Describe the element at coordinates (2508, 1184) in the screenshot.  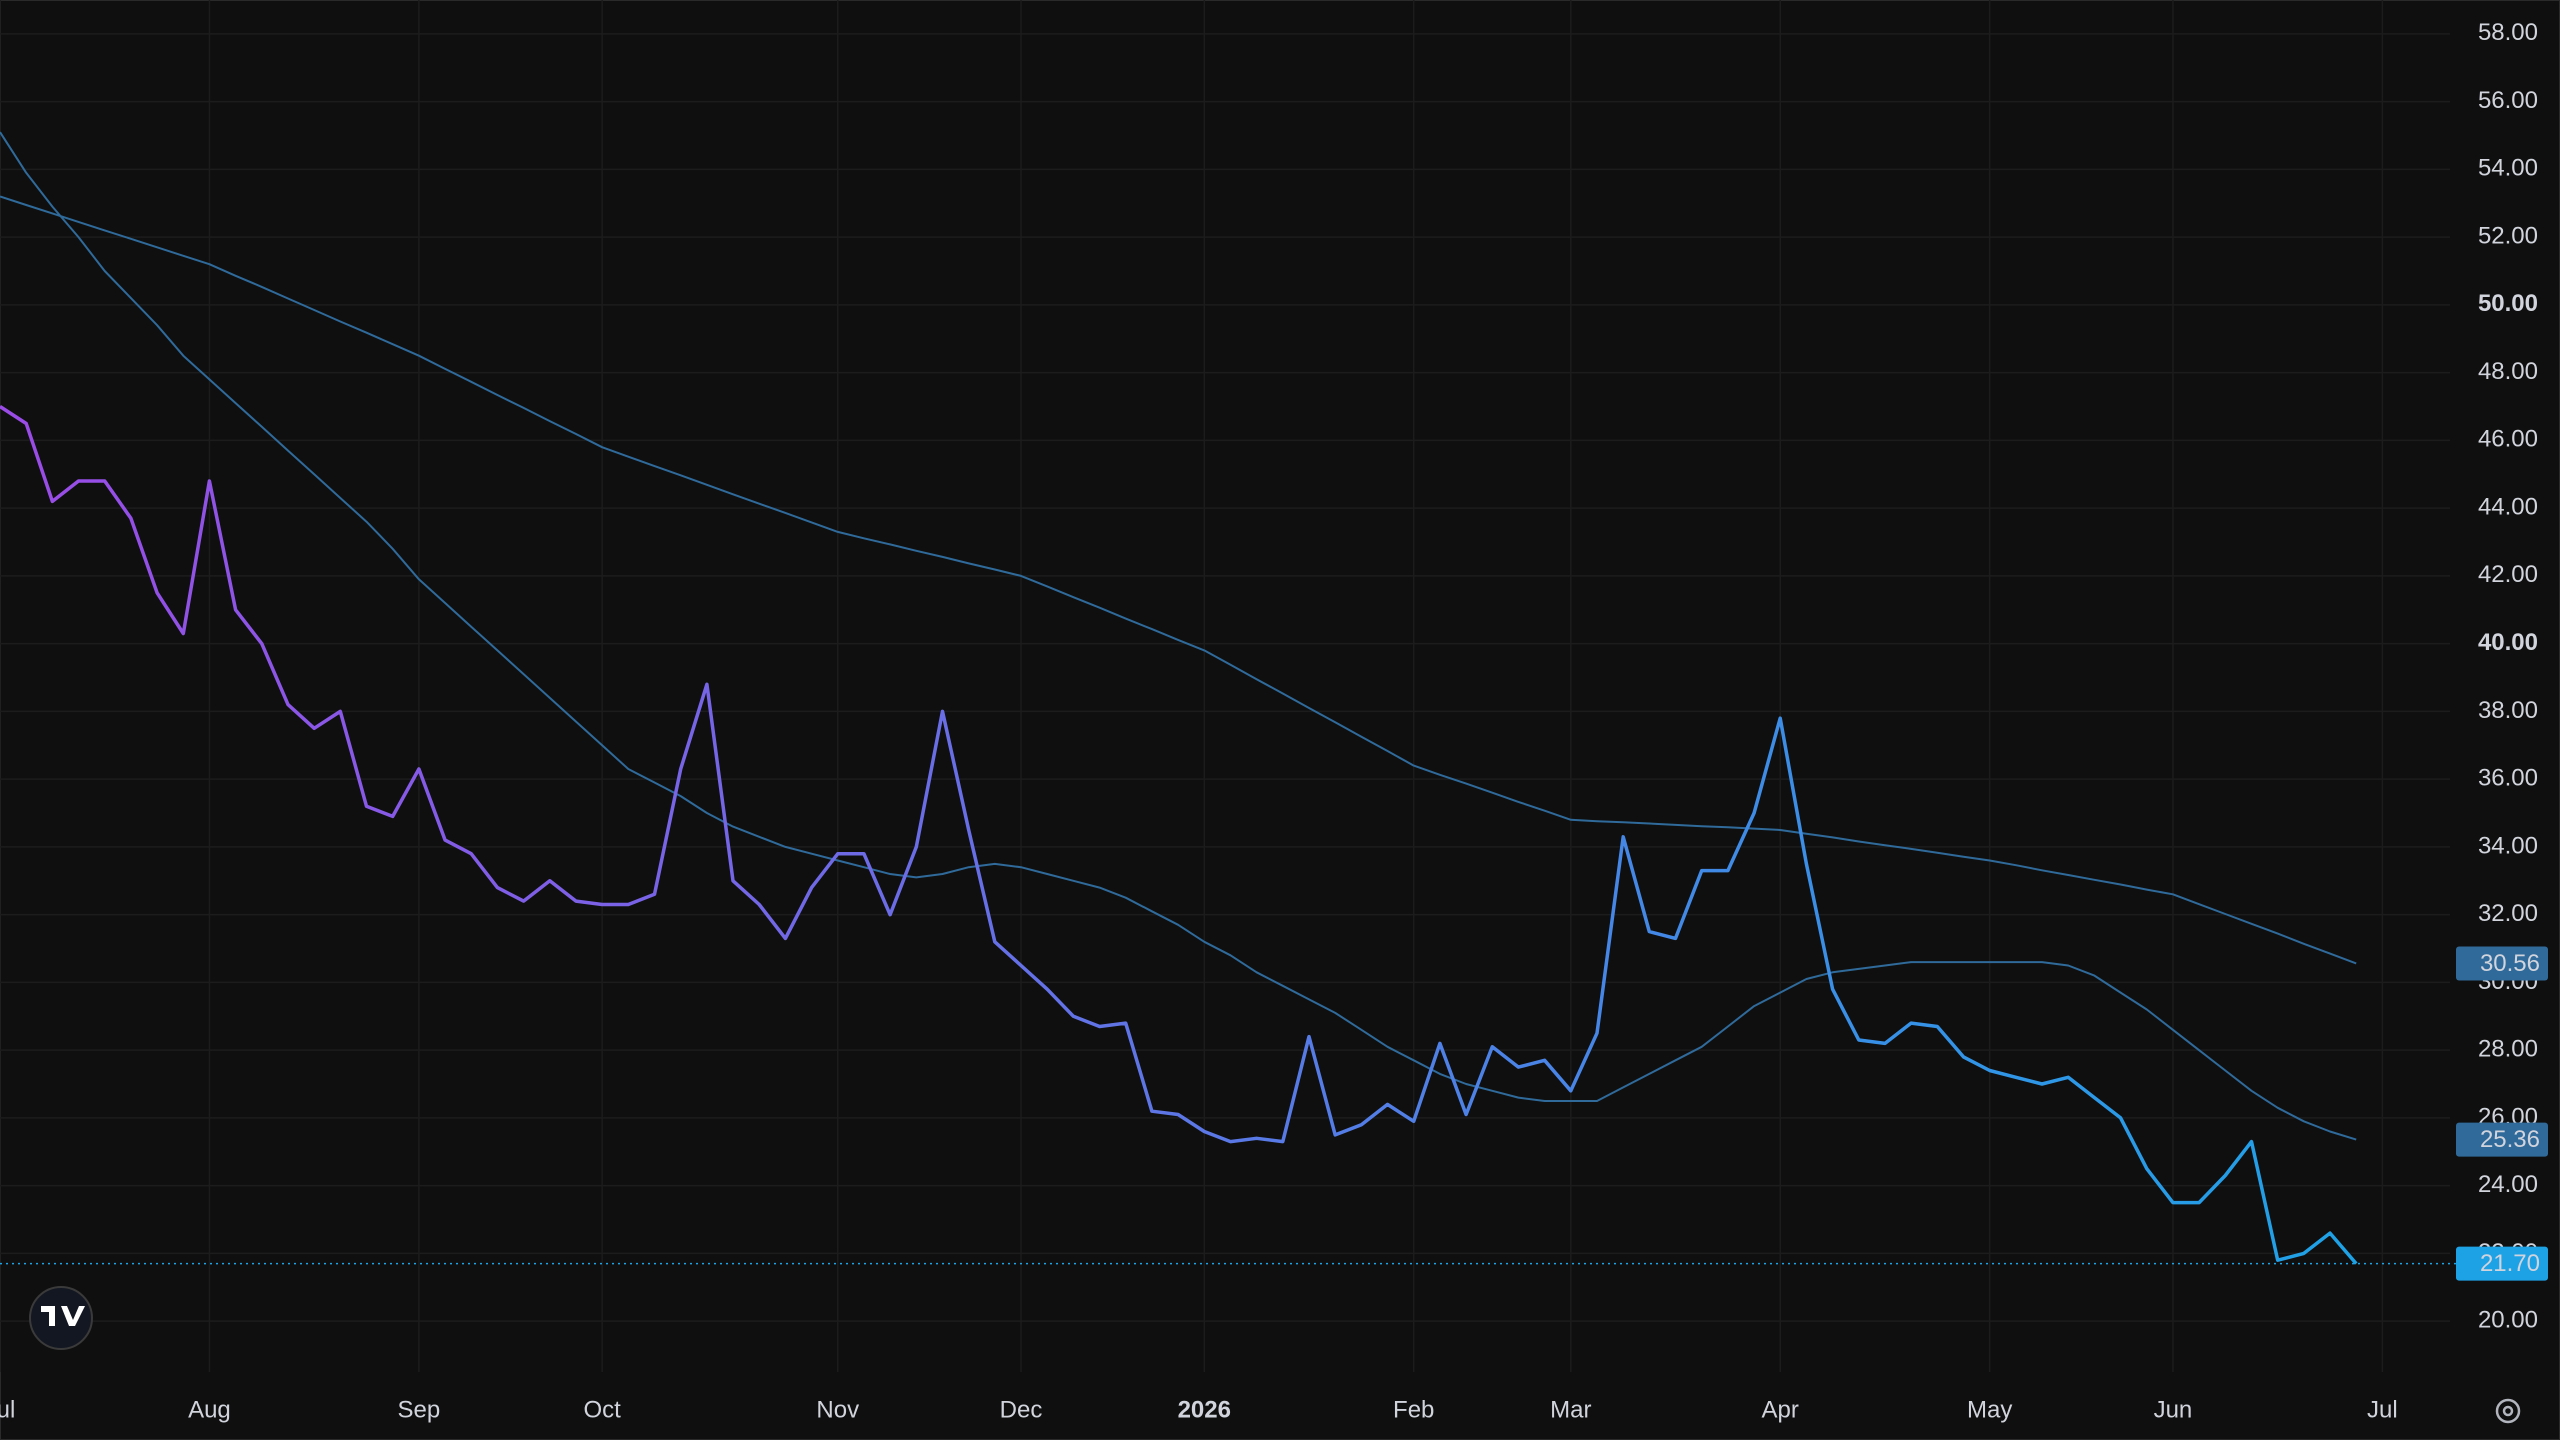
I see `y-tick-label: 24.00` at that location.